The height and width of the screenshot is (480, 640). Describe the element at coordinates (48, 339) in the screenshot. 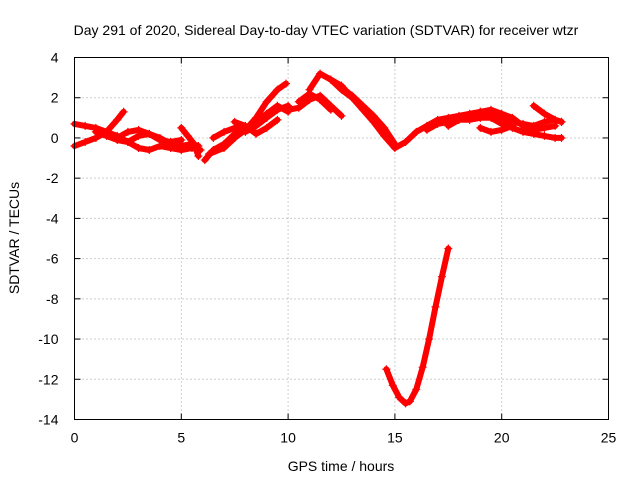

I see `y-tick-label: -10` at that location.